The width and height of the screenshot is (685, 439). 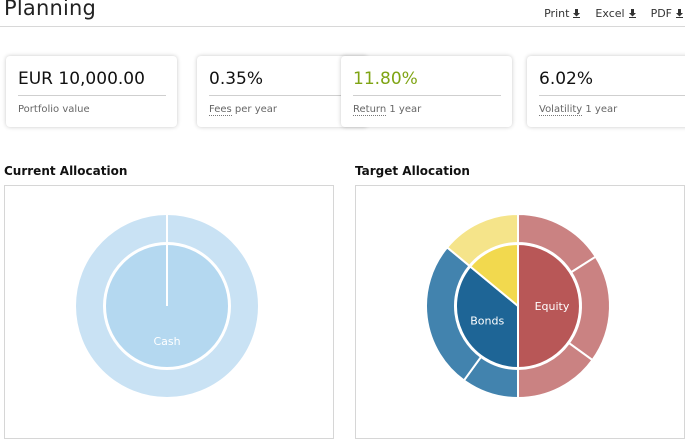 I want to click on slice-label-bonds: Bonds, so click(x=487, y=320).